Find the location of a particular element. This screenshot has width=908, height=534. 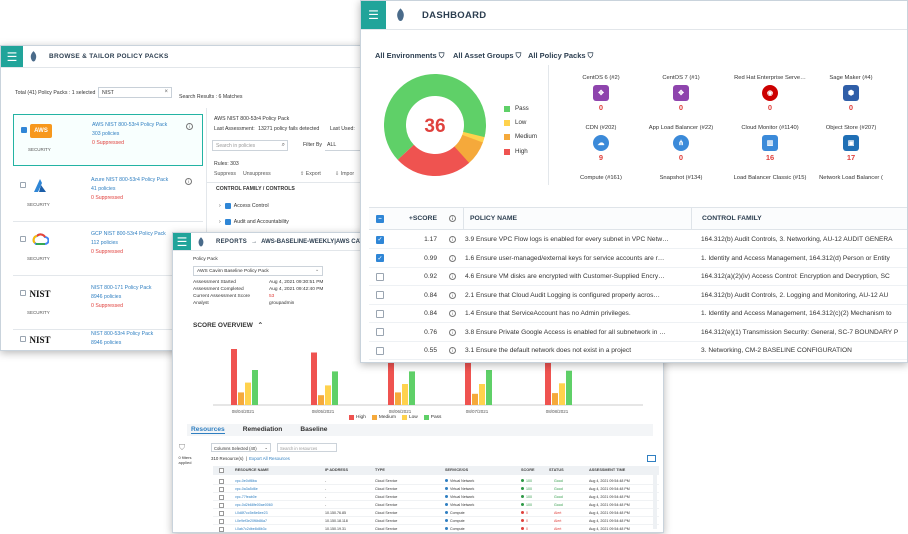

service-tile: CentOS 7 (#1) ✥ 0 is located at coordinates (681, 93).